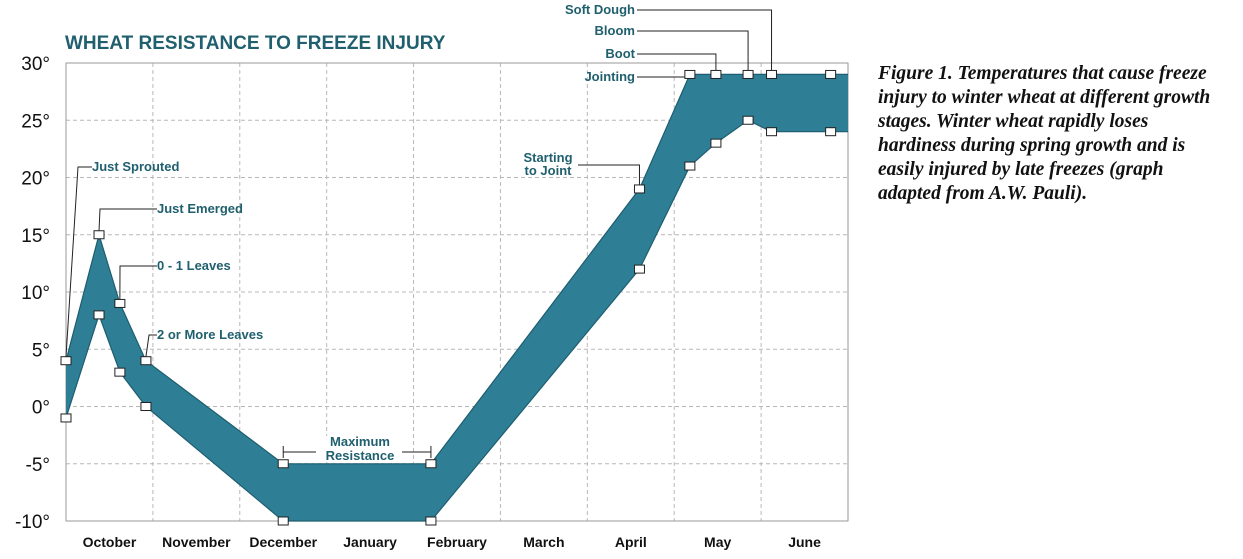  I want to click on x-tick-label: January, so click(370, 542).